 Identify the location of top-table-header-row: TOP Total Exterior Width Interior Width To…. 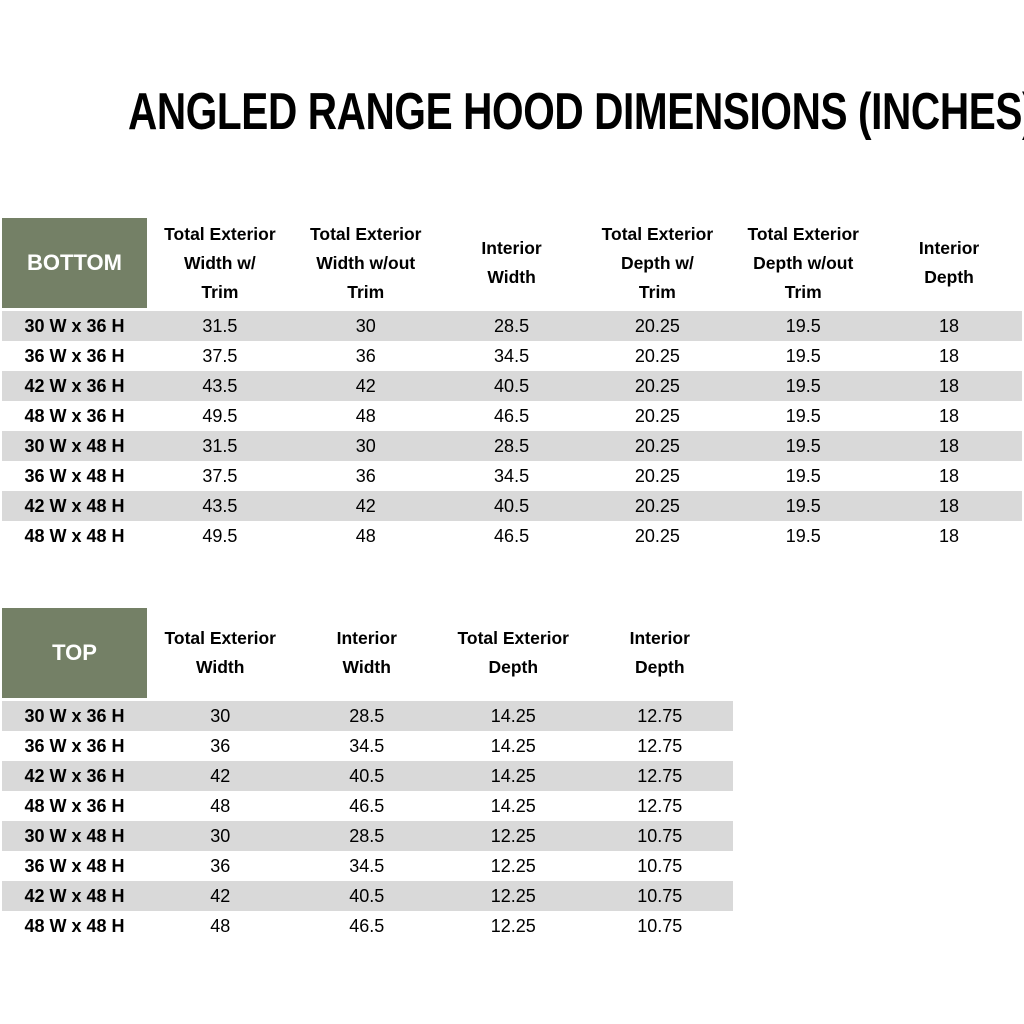
(367, 653).